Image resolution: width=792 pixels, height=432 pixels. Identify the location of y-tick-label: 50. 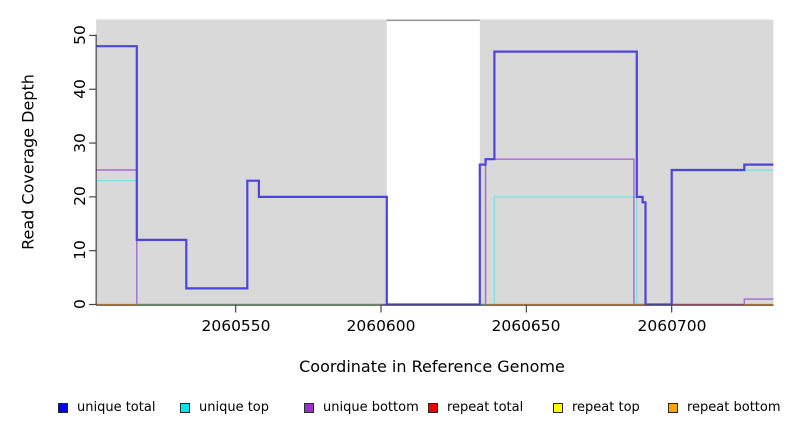
(80, 35).